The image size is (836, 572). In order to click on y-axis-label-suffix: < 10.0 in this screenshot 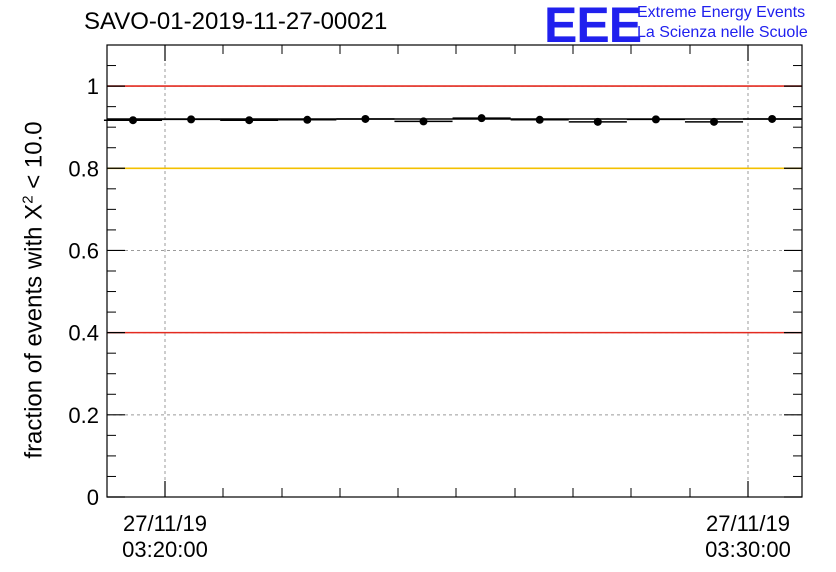, I will do `click(34, 158)`.